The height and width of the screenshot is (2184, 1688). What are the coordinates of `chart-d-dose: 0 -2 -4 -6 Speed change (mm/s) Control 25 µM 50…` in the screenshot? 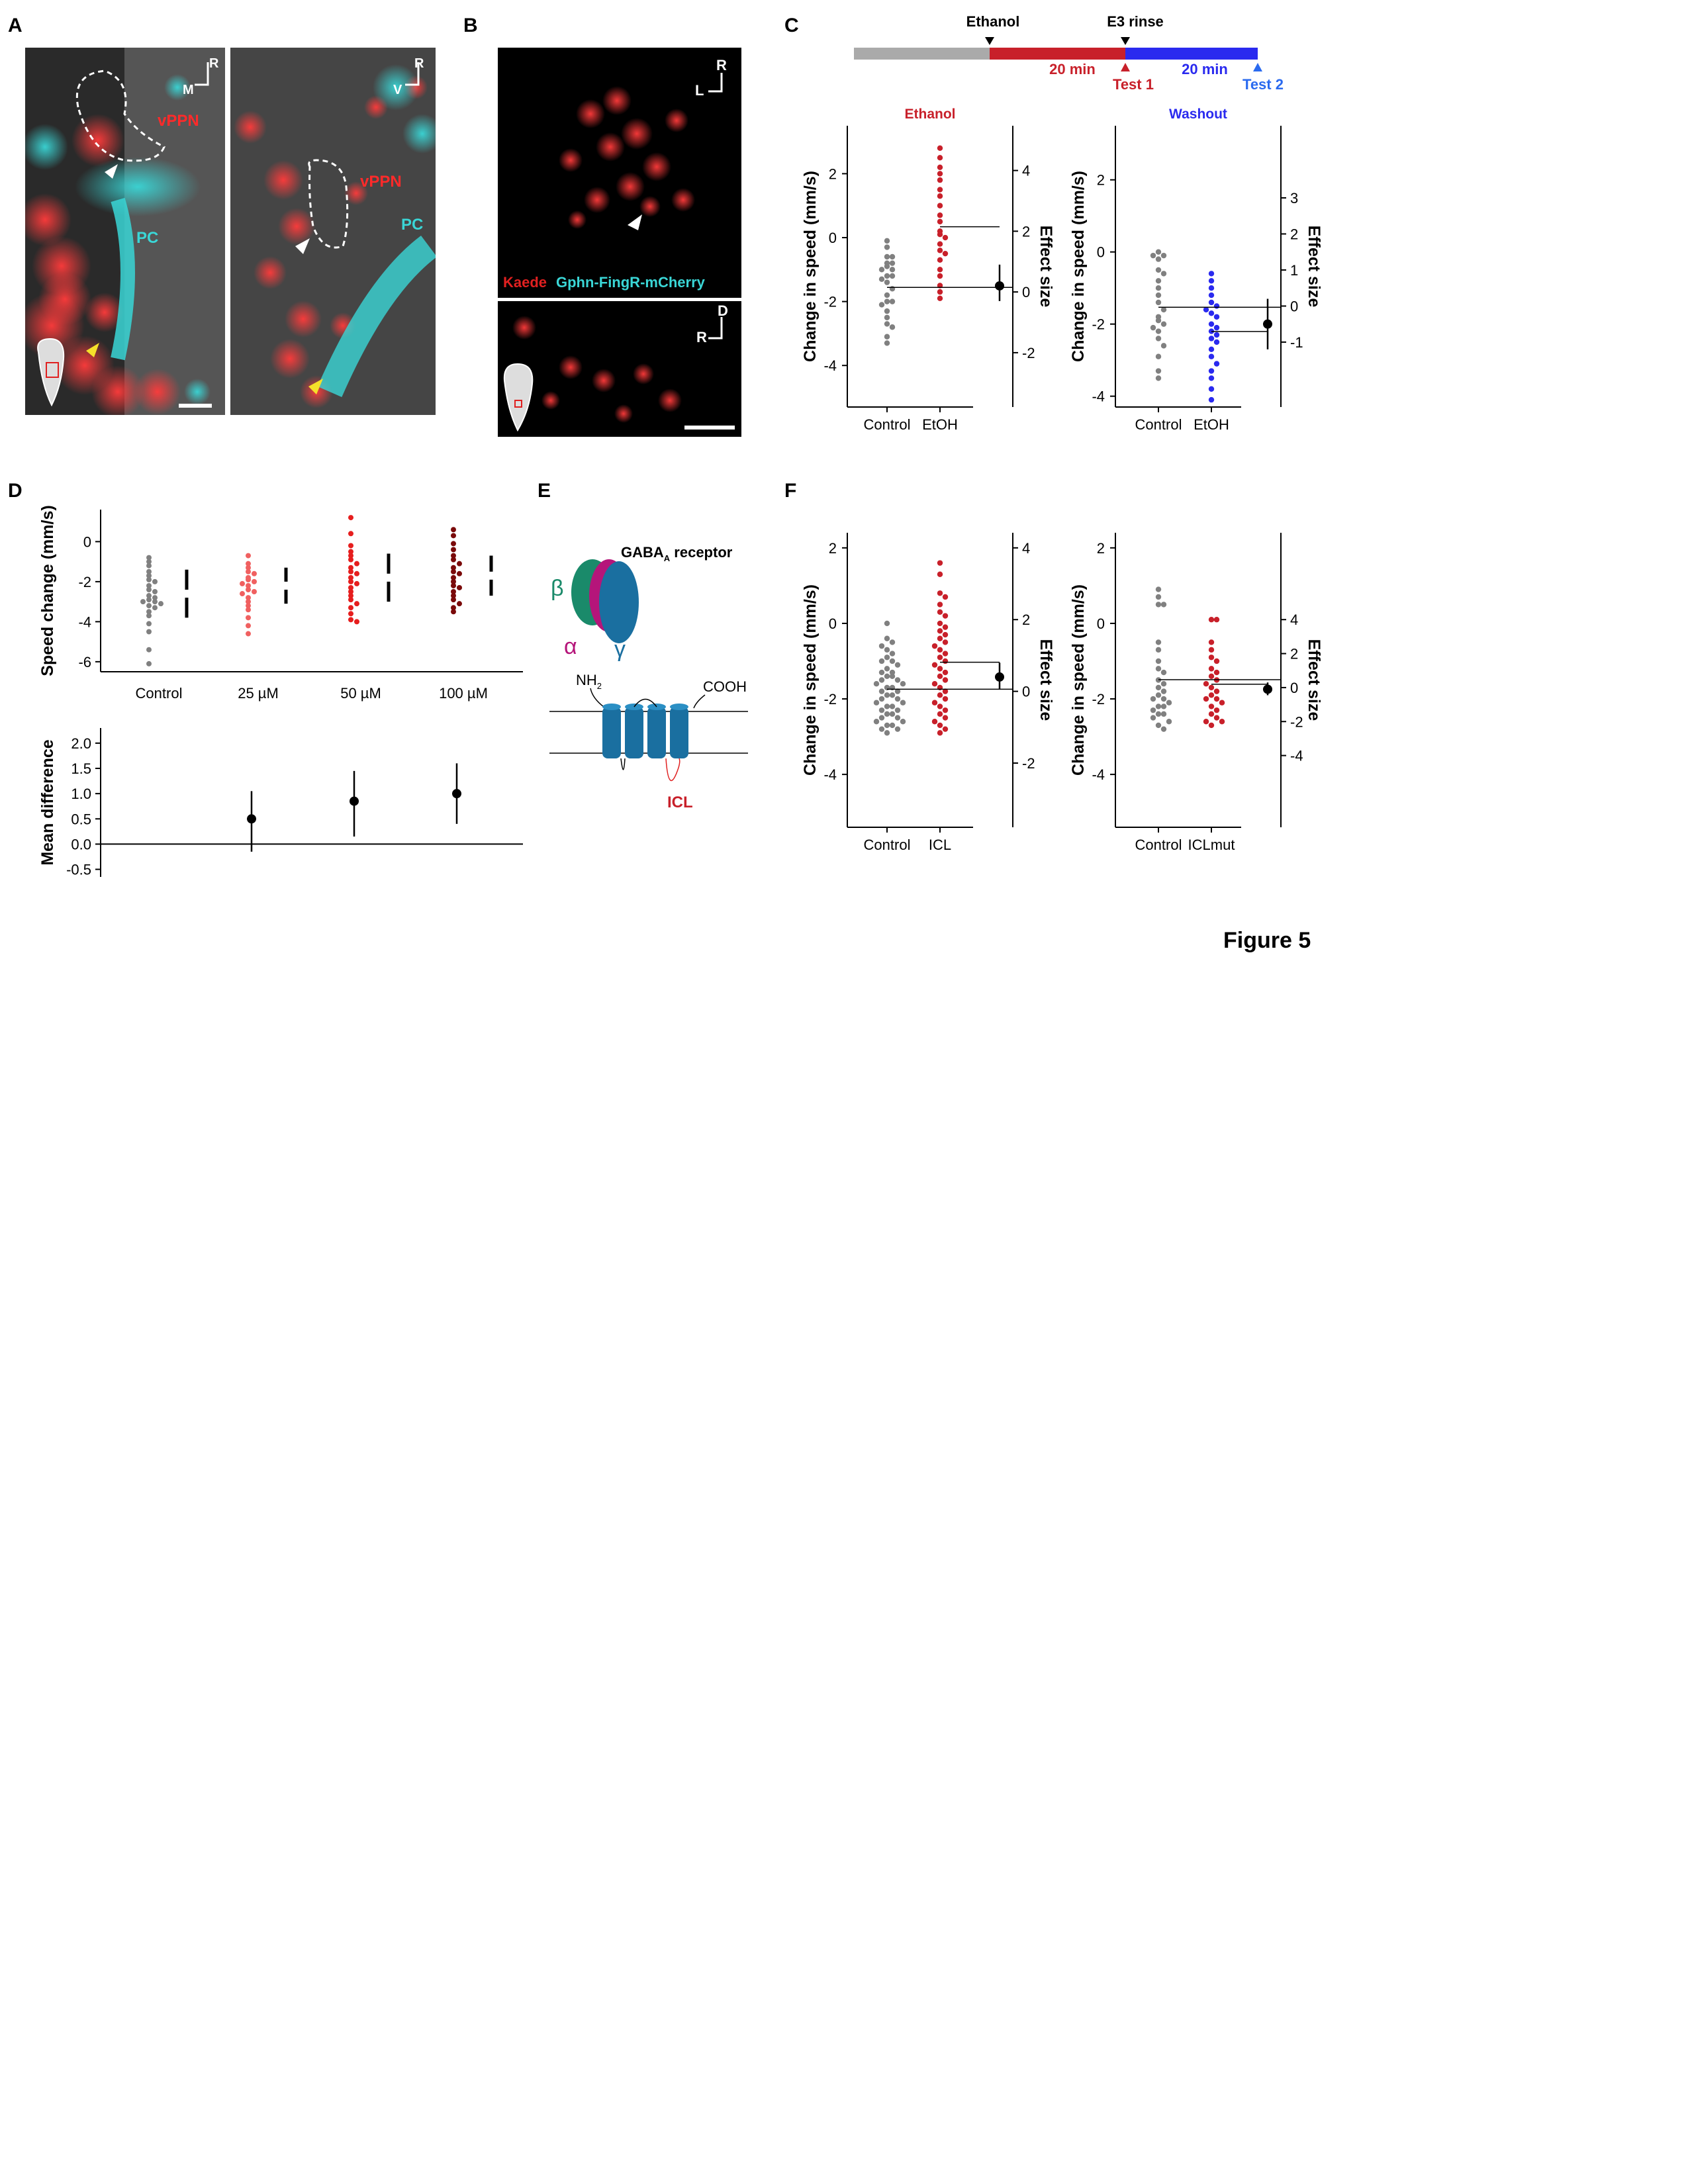 It's located at (280, 603).